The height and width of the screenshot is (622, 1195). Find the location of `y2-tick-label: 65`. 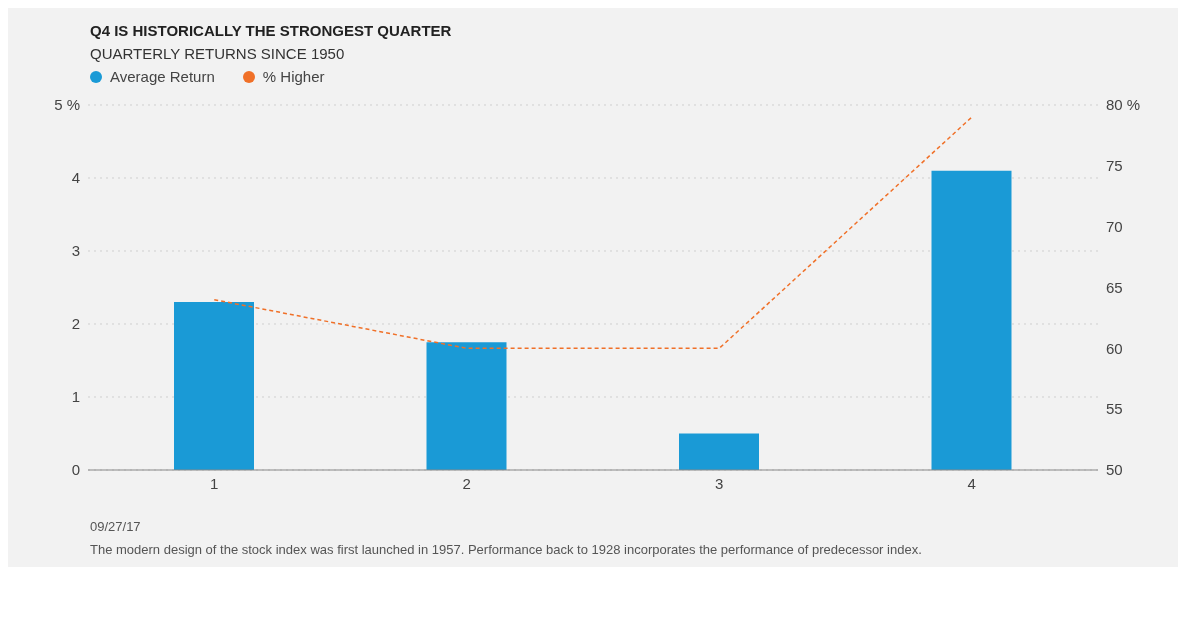

y2-tick-label: 65 is located at coordinates (1114, 287).